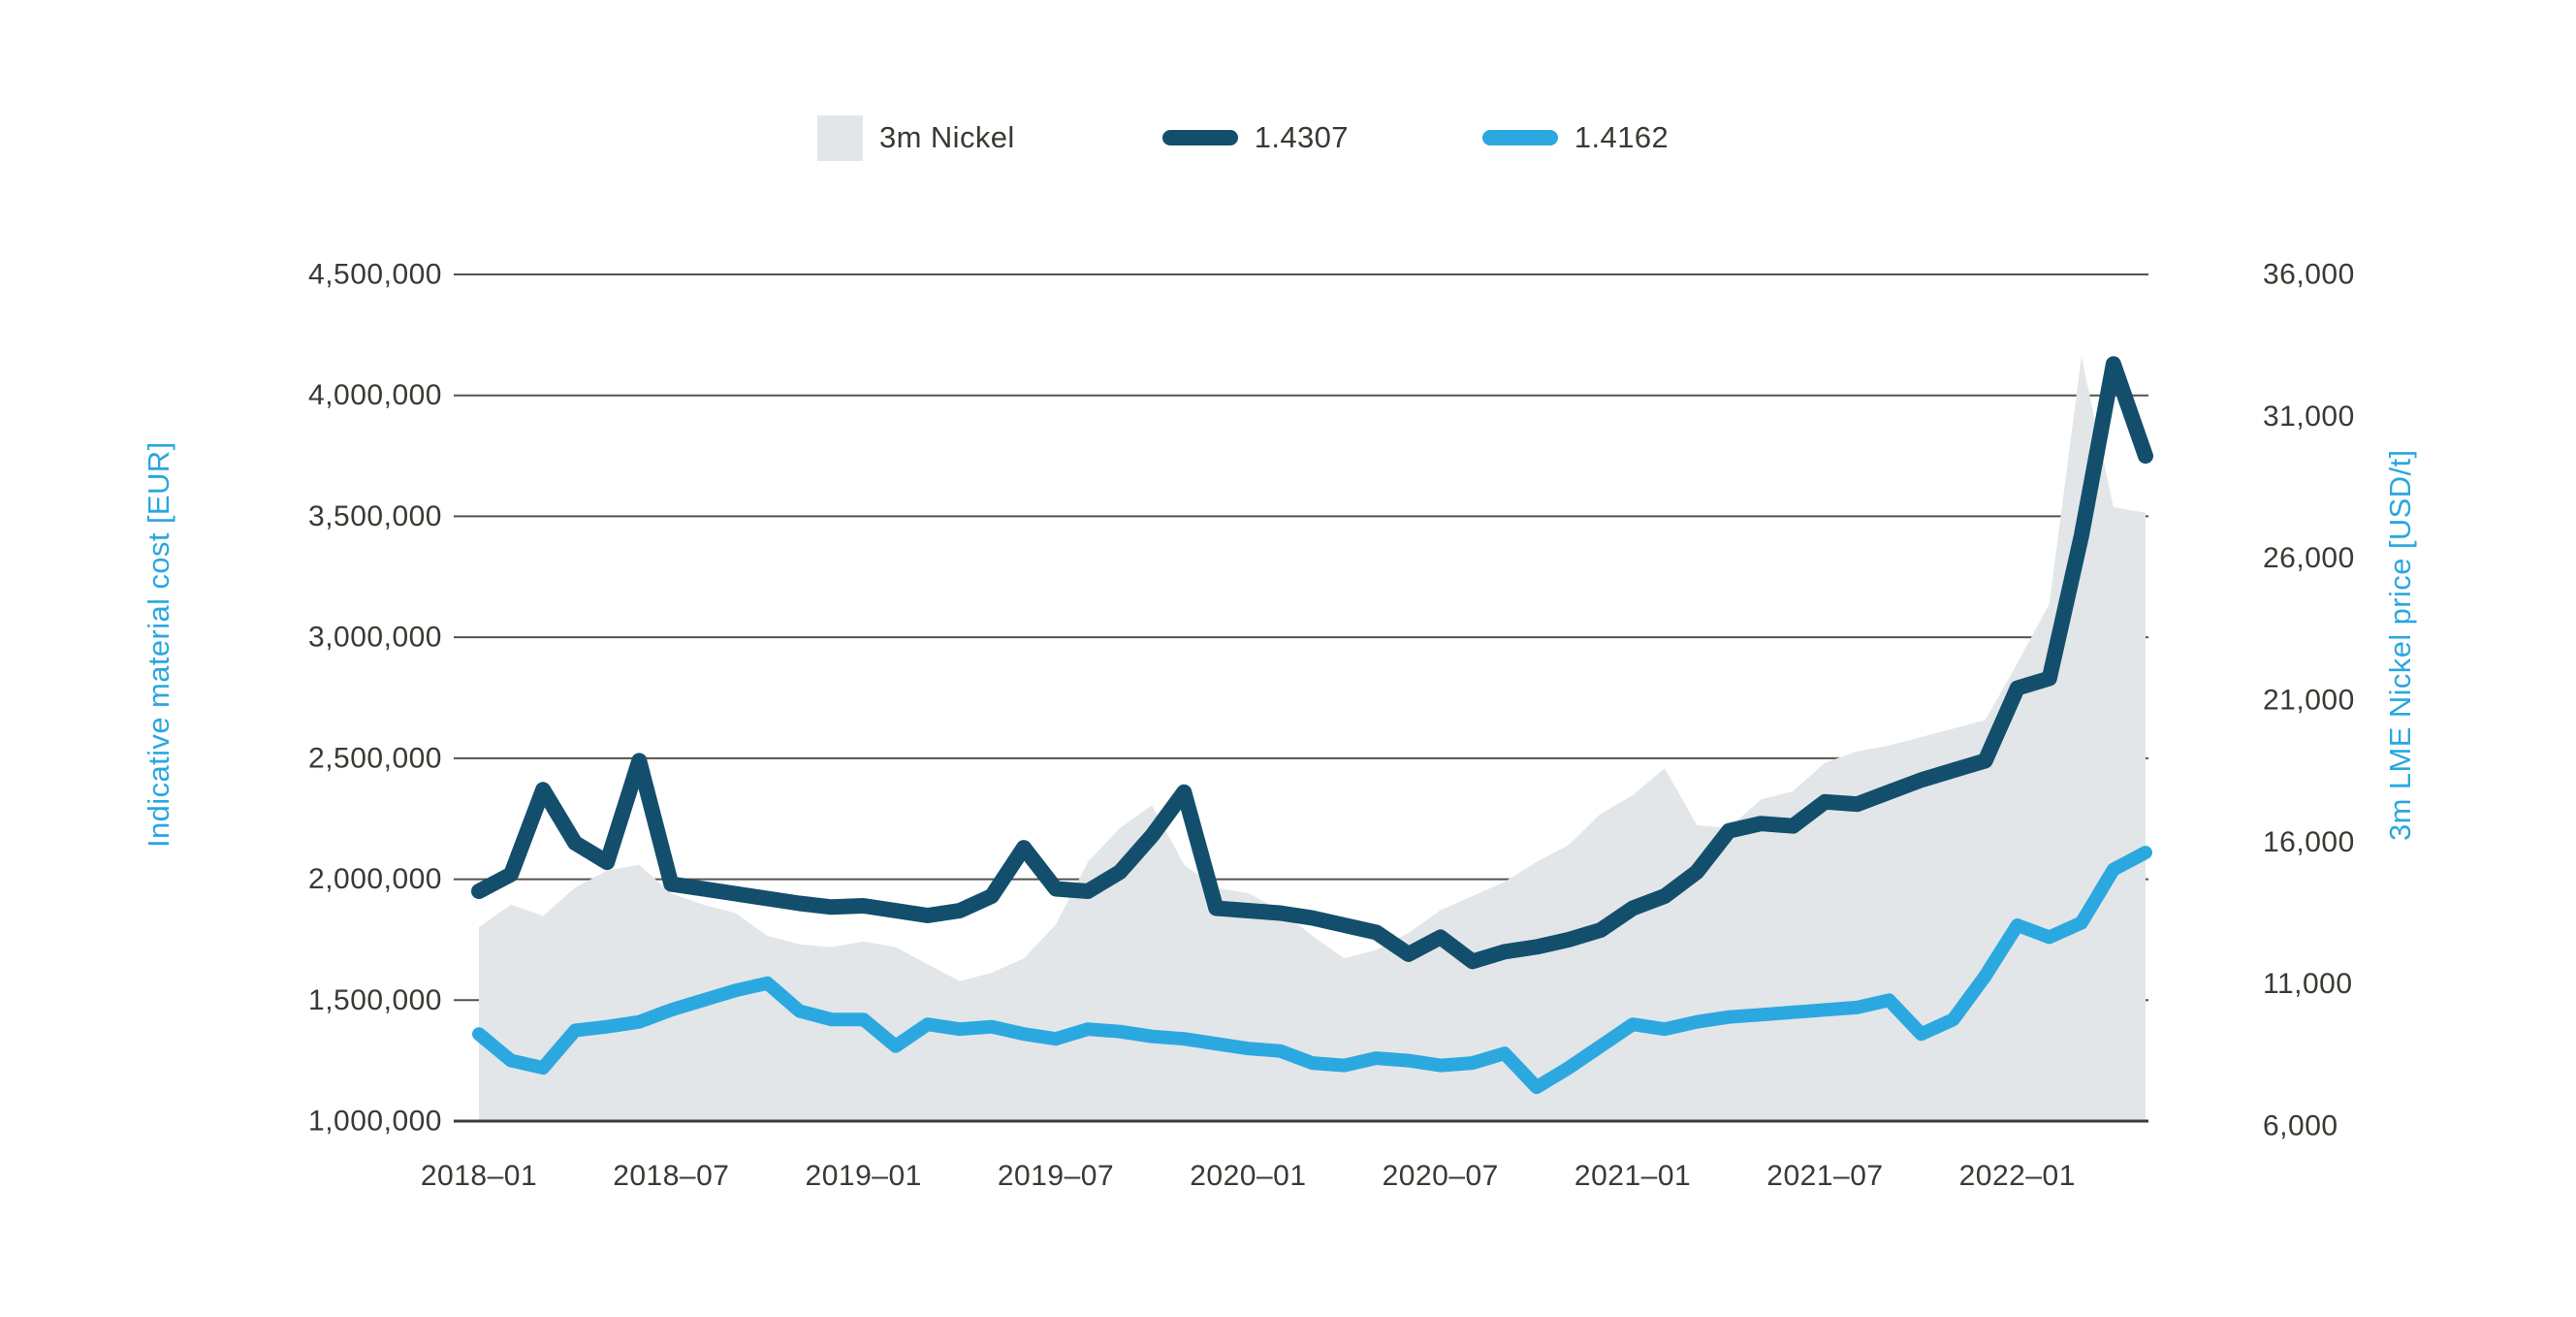  What do you see at coordinates (1199, 137) in the screenshot?
I see `dark-line-swatch-icon` at bounding box center [1199, 137].